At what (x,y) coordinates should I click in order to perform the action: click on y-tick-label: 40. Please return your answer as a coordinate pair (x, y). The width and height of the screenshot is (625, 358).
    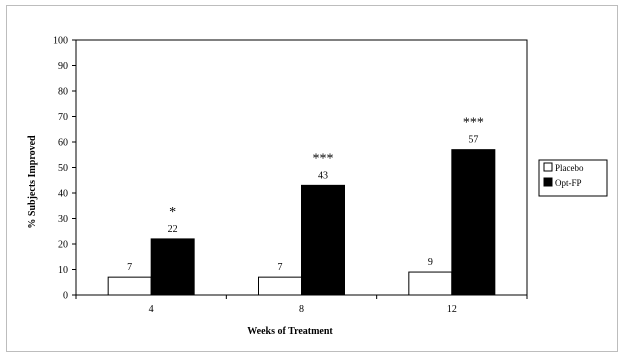
    Looking at the image, I should click on (63, 194).